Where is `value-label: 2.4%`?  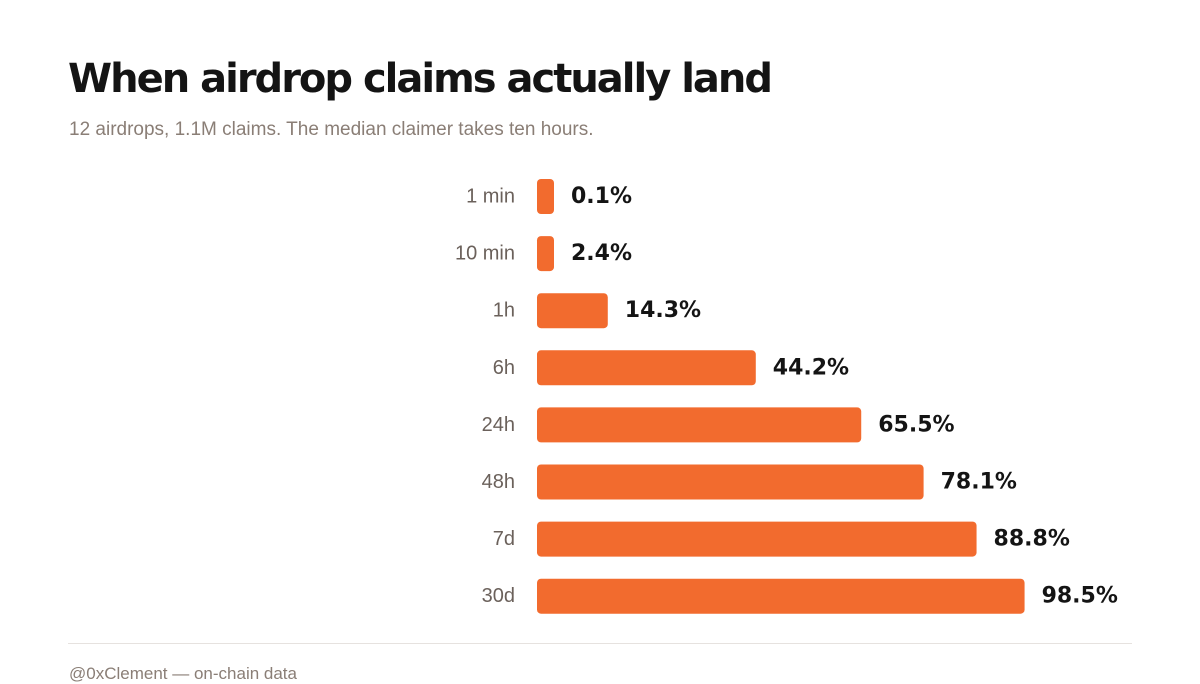
value-label: 2.4% is located at coordinates (601, 253).